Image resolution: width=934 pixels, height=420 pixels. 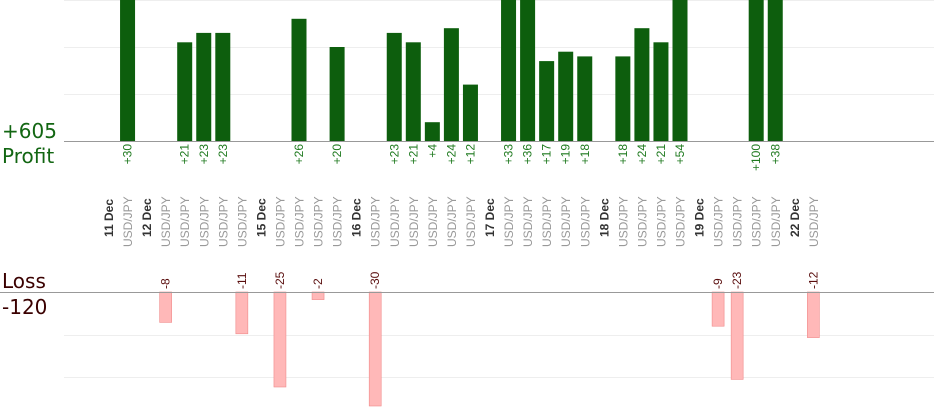 I want to click on loss-total: -120, so click(x=25, y=307).